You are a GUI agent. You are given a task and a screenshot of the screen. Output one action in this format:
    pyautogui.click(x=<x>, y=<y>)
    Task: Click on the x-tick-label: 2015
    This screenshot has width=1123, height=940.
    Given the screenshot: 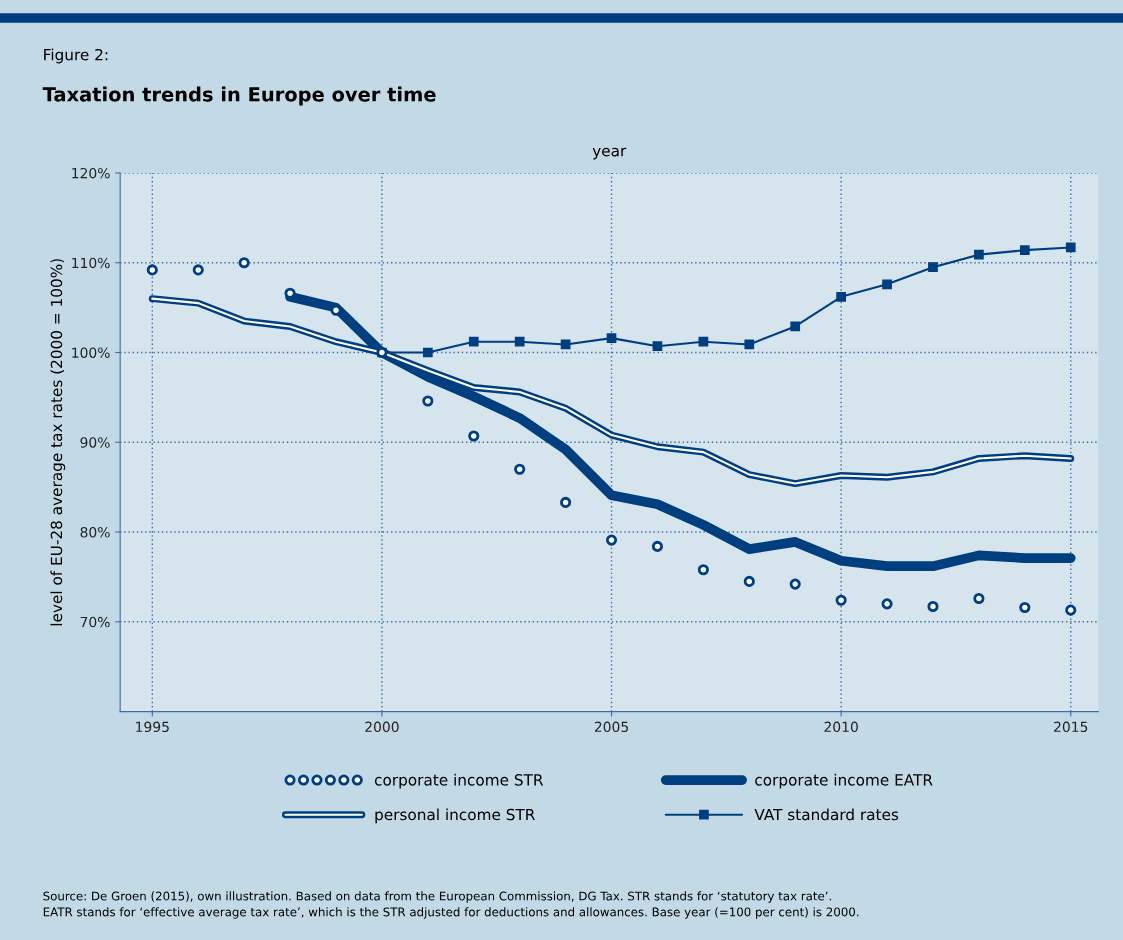 What is the action you would take?
    pyautogui.click(x=1071, y=727)
    